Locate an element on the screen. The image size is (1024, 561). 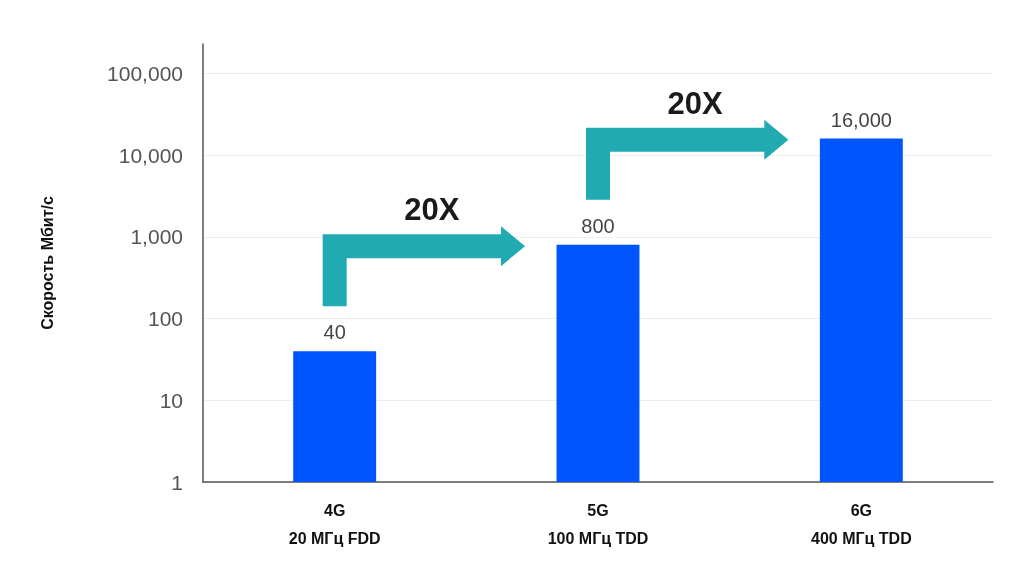
x-tick-label: 5G 100 МГц TDD is located at coordinates (598, 524).